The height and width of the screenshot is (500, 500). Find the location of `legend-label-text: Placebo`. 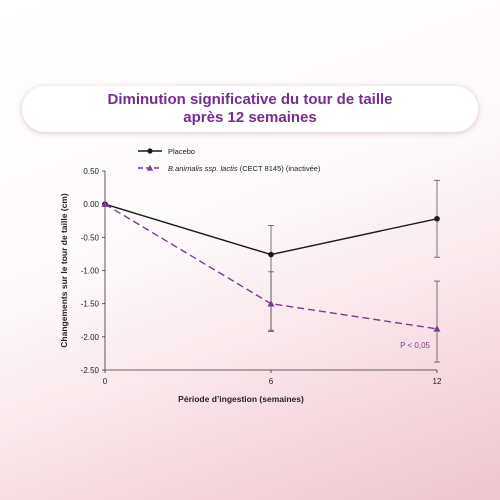

legend-label-text: Placebo is located at coordinates (181, 151).